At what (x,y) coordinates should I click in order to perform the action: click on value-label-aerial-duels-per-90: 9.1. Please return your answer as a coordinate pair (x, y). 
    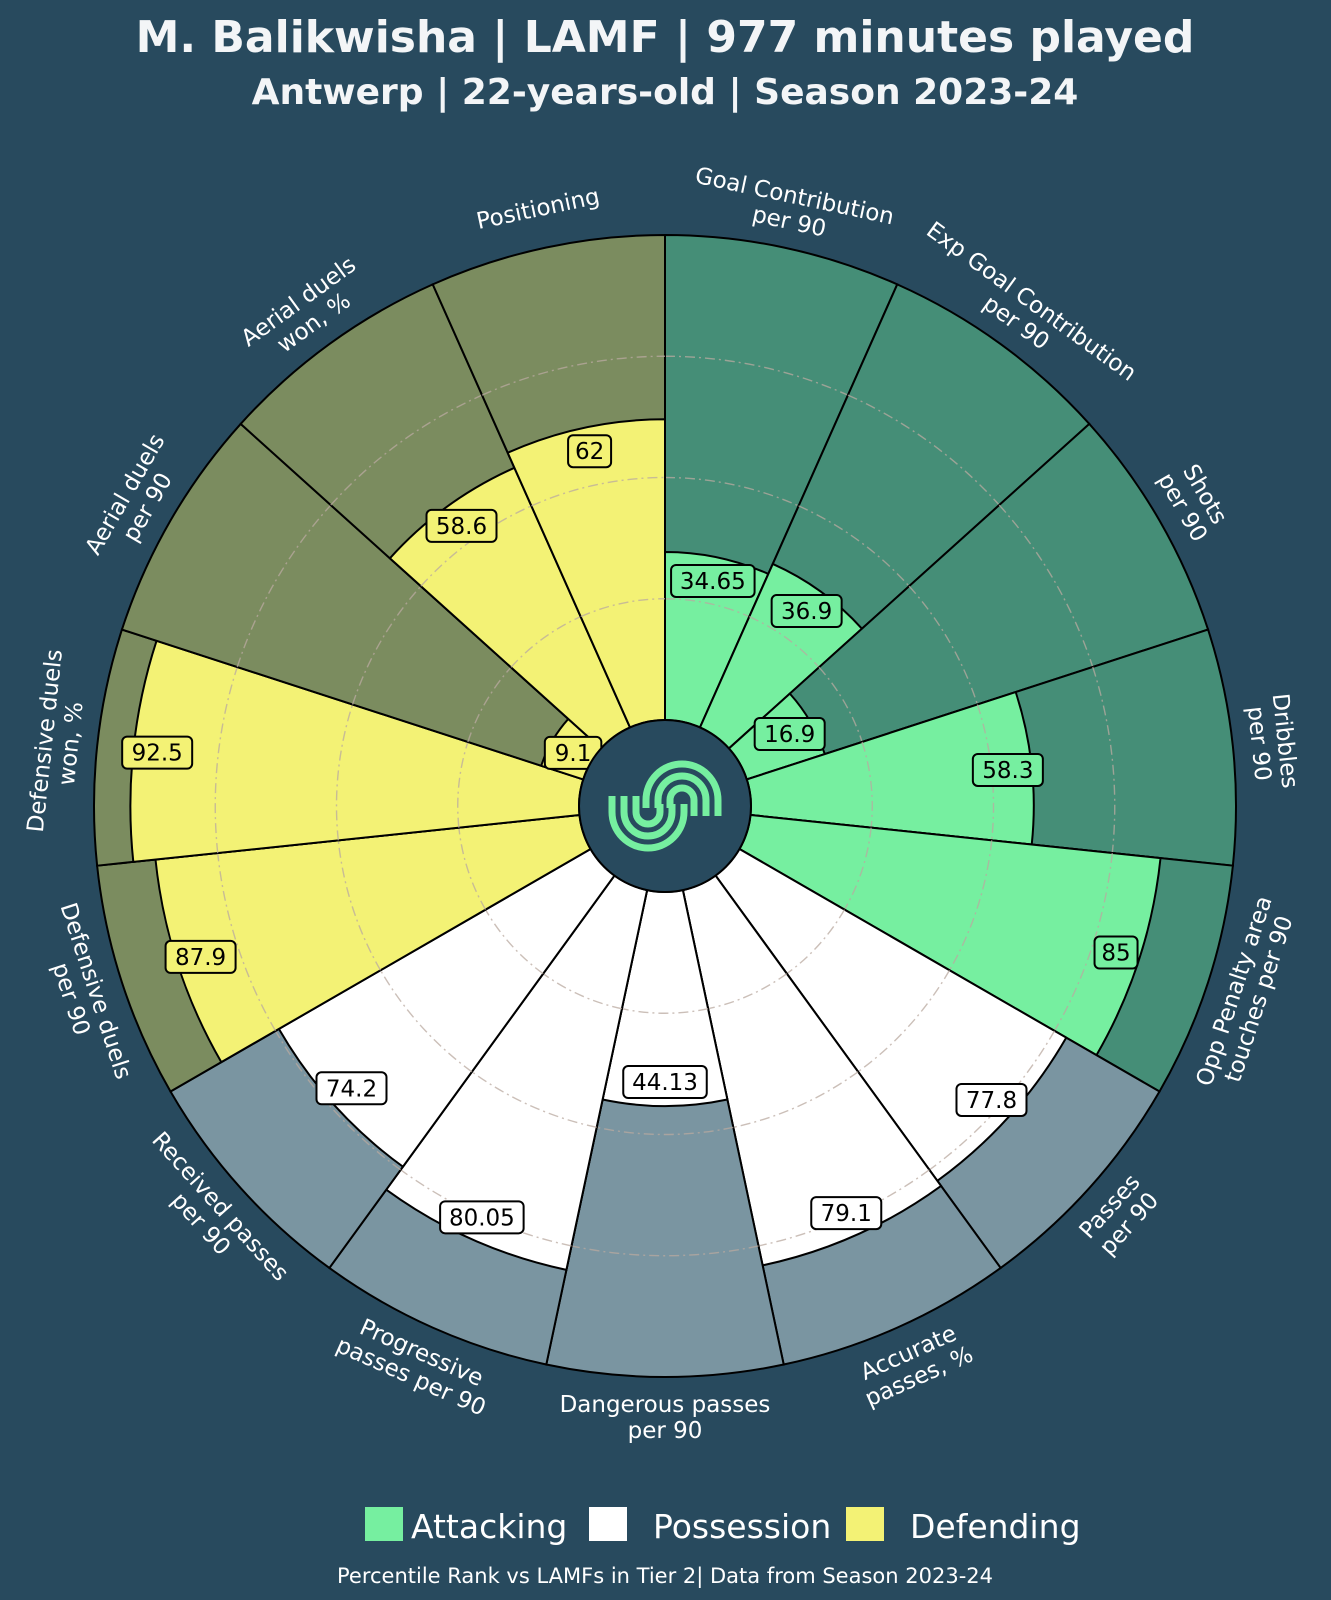
    Looking at the image, I should click on (573, 754).